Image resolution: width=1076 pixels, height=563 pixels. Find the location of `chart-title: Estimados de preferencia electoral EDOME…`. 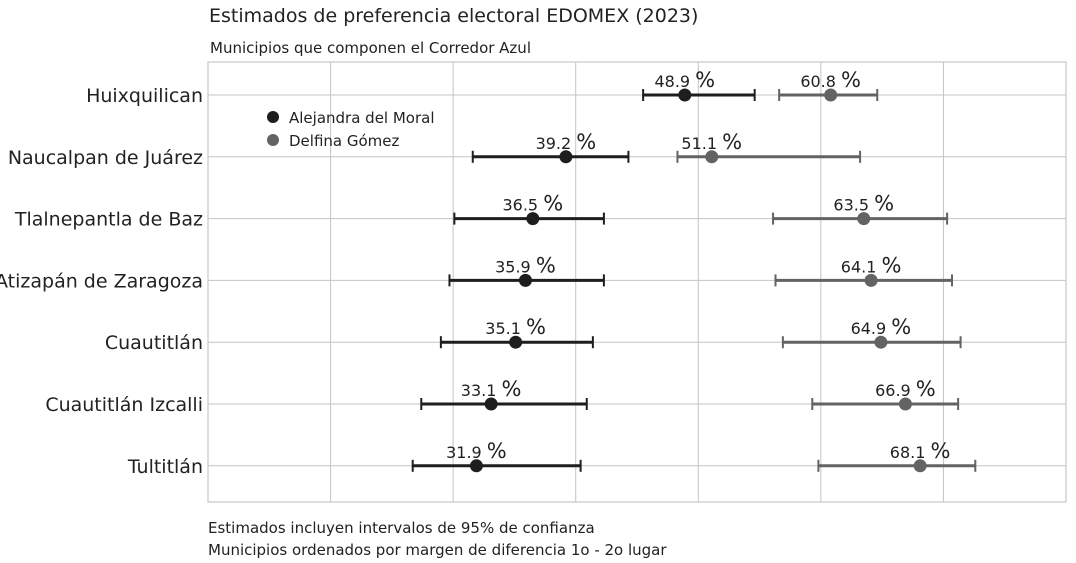

chart-title: Estimados de preferencia electoral EDOME… is located at coordinates (453, 16).